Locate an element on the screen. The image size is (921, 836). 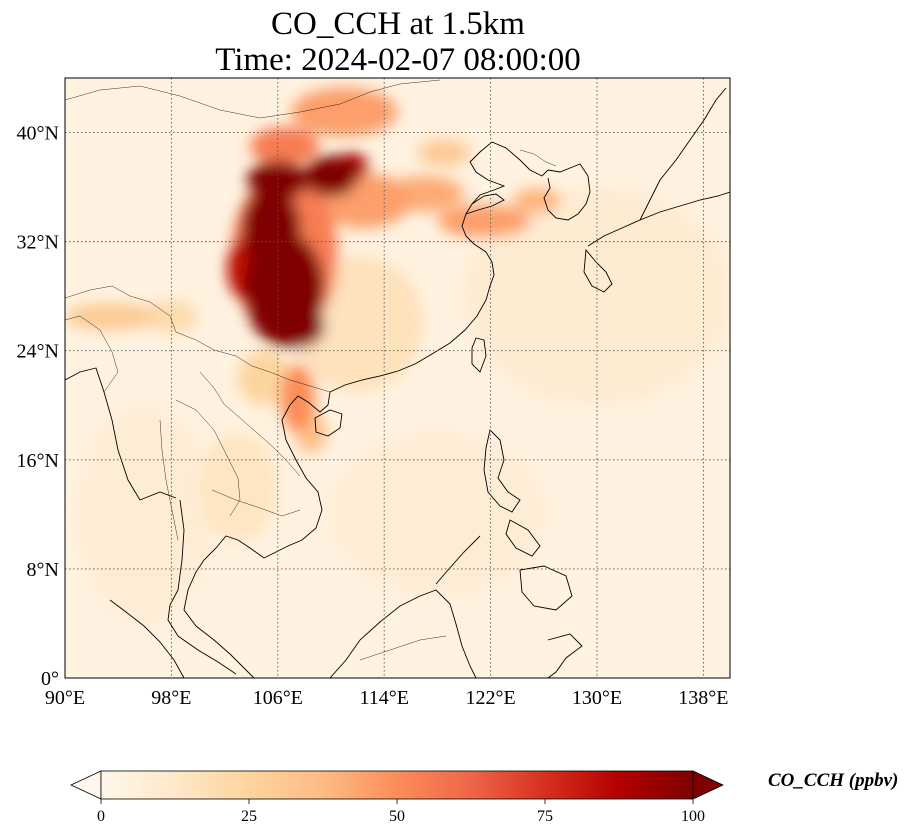
coastline-taiwan is located at coordinates (479, 355).